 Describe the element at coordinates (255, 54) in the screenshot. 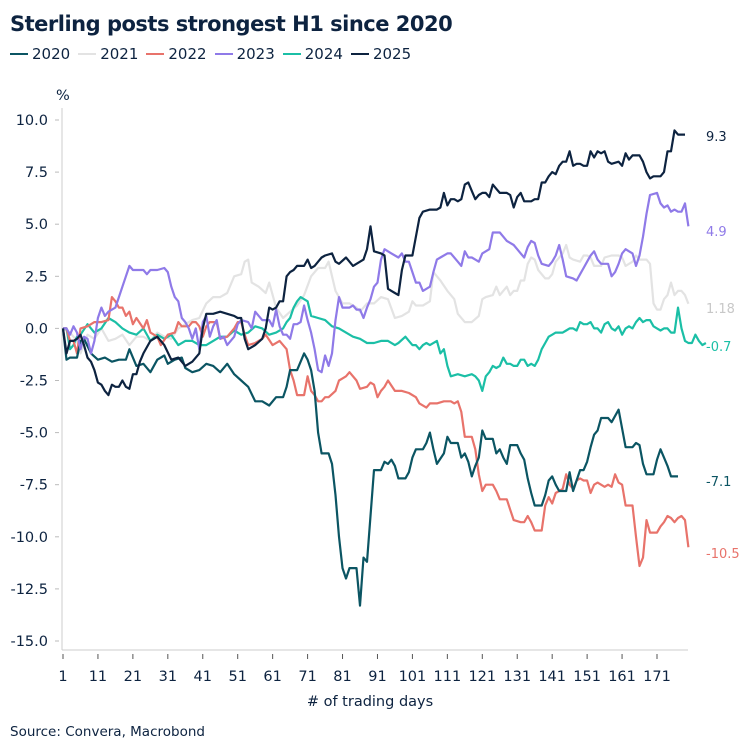

I see `legend-label: 2023` at that location.